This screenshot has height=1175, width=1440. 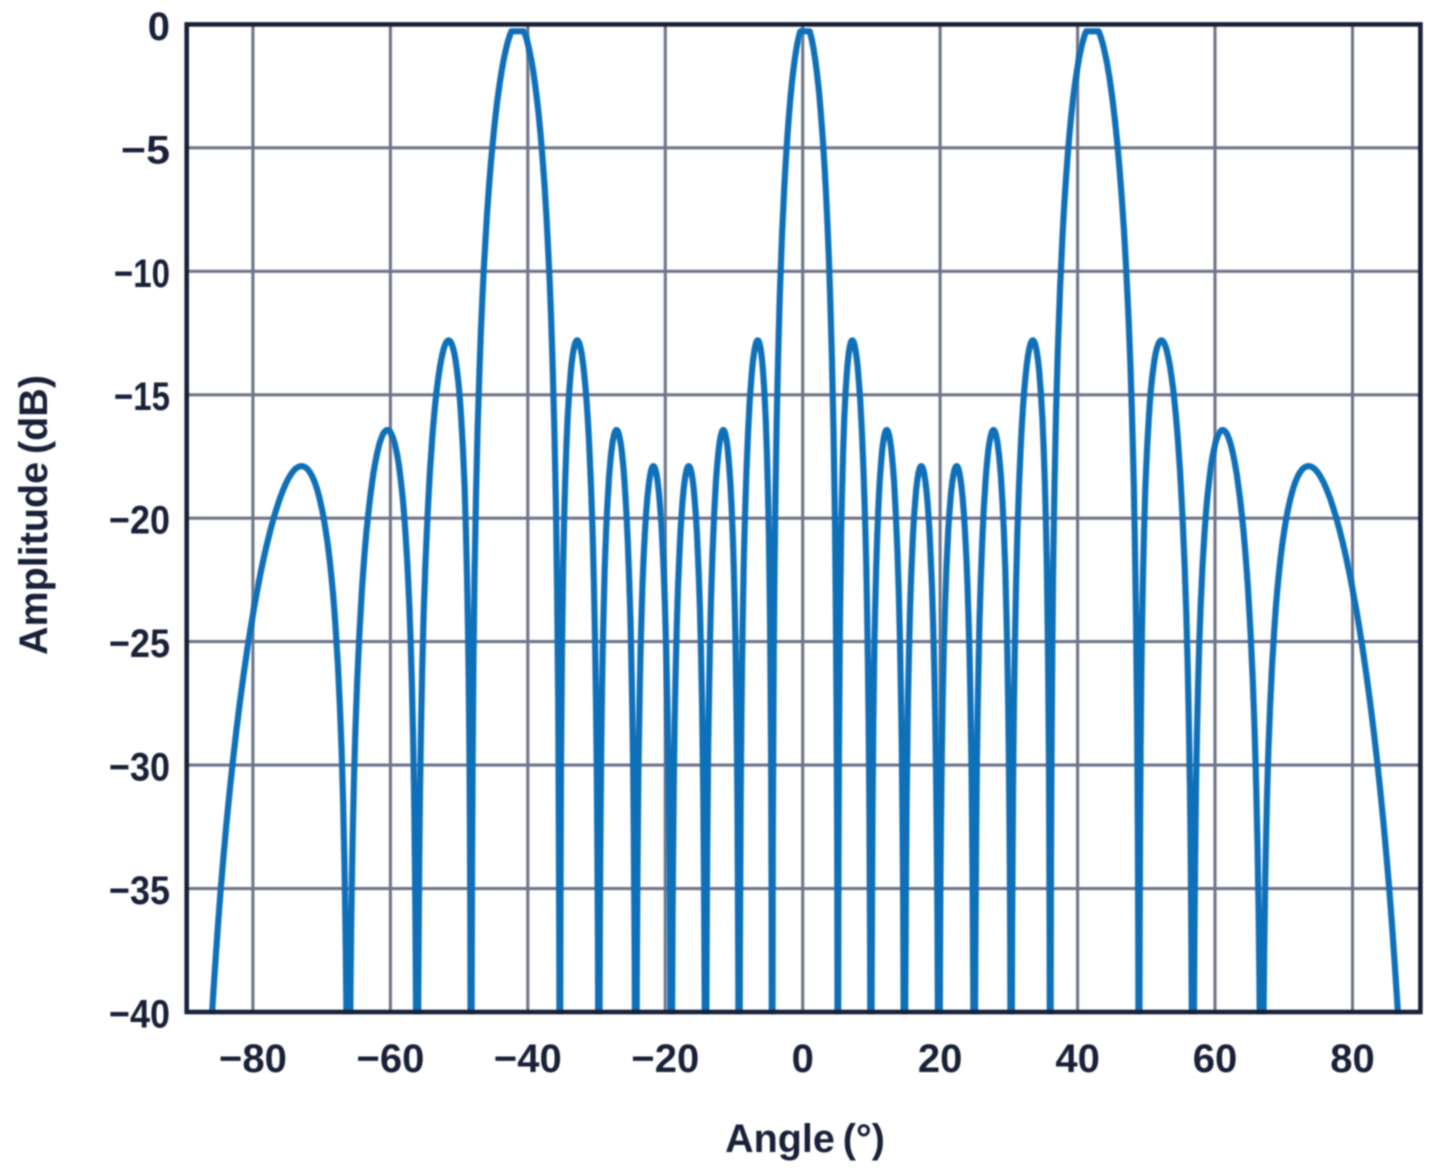 I want to click on svg-text: Angle (°), so click(x=805, y=1139).